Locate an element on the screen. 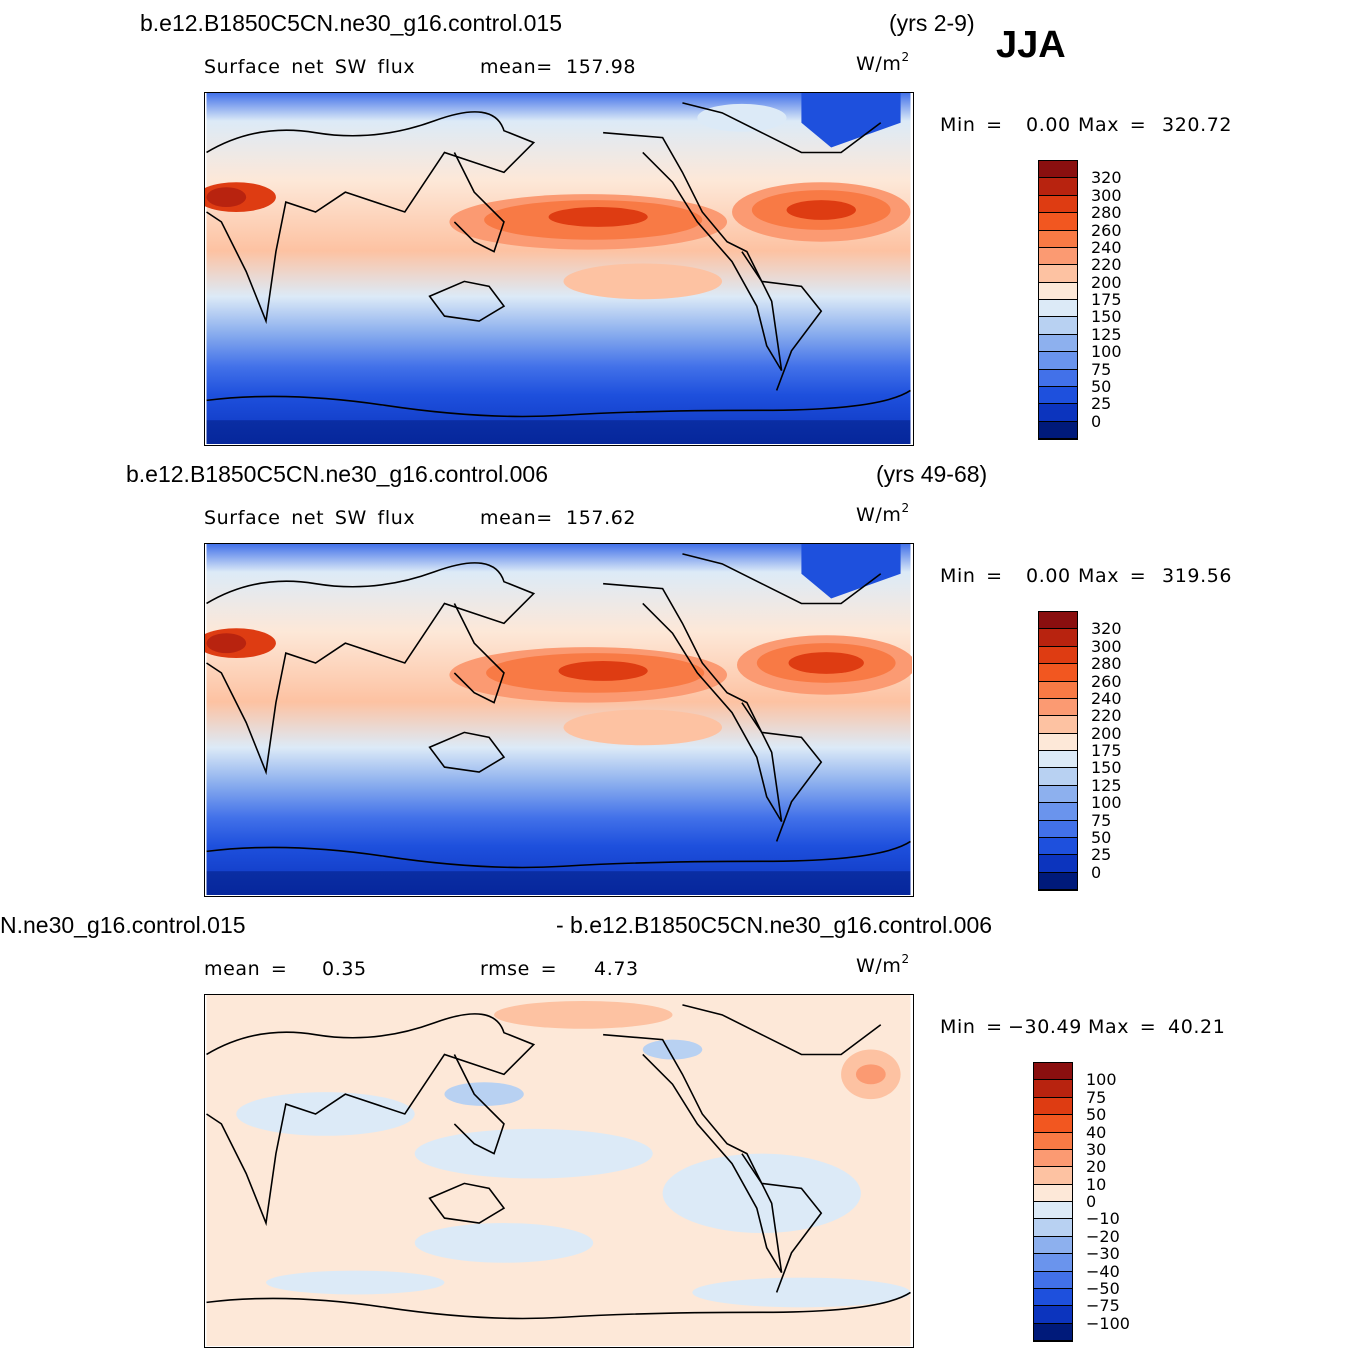 This screenshot has width=1364, height=1363. panel1-min-value: 0.00 is located at coordinates (1048, 125).